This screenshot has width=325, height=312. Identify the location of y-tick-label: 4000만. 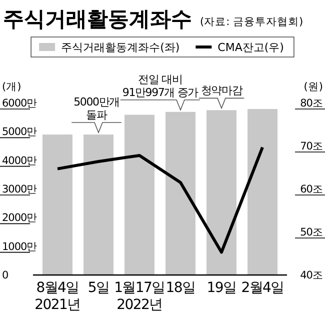
(20, 160).